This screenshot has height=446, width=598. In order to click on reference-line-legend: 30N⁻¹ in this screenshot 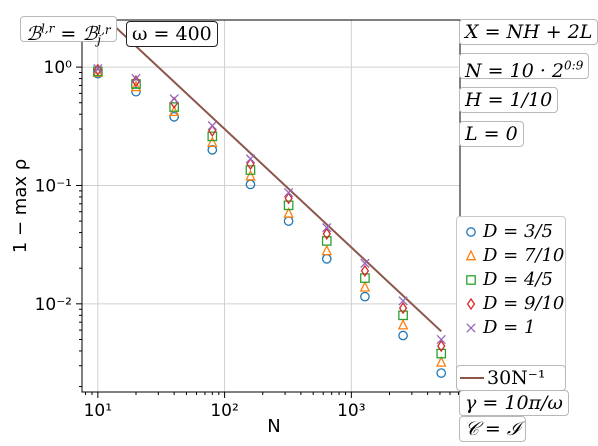, I will do `click(511, 378)`.